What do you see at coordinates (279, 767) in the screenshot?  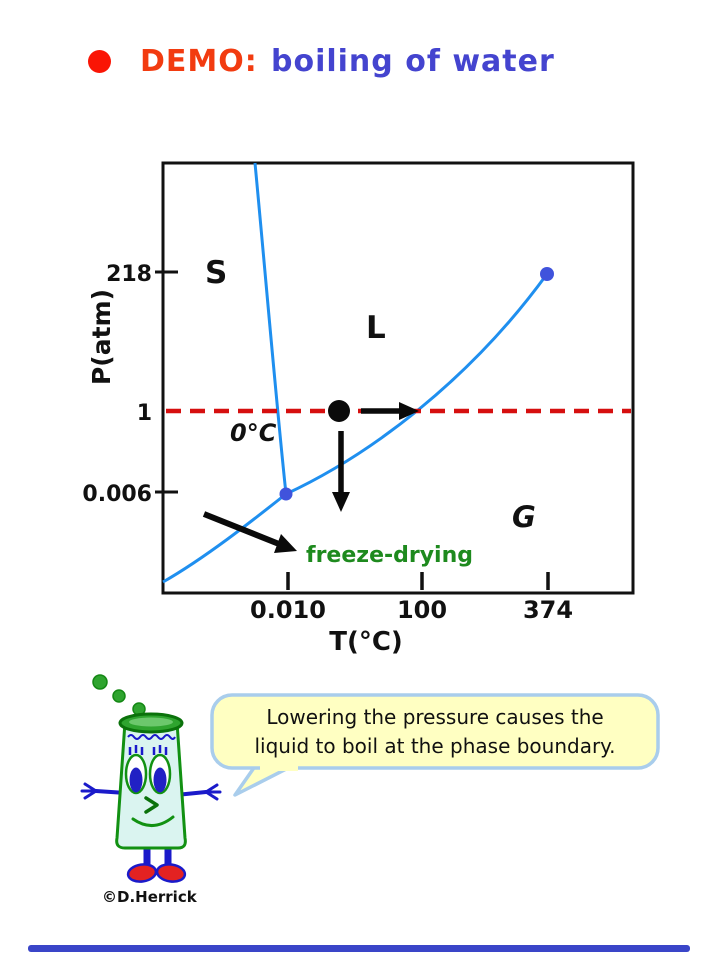 I see `speech-bubble-joint` at bounding box center [279, 767].